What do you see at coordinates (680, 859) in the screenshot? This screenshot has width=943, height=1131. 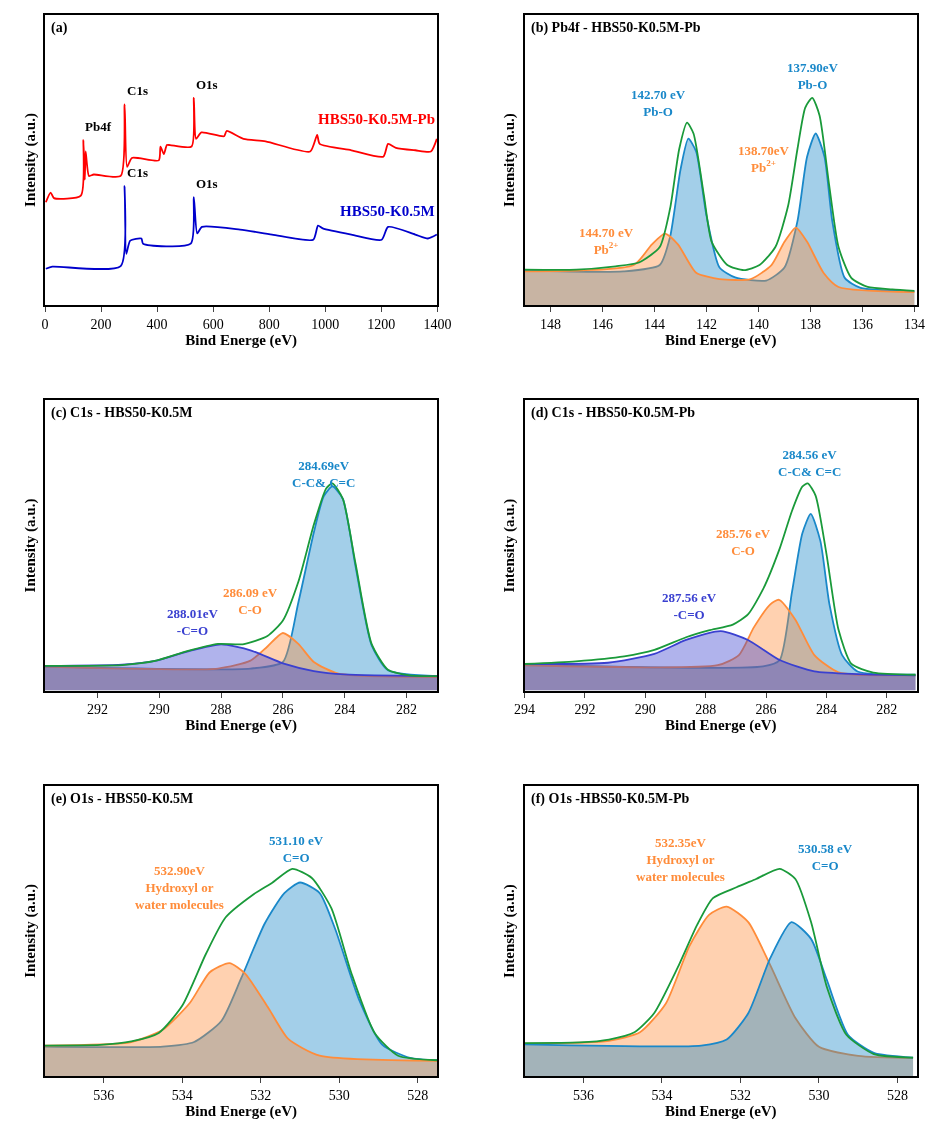 I see `annotation: 532.35eV Hydroxyl or water molecules` at bounding box center [680, 859].